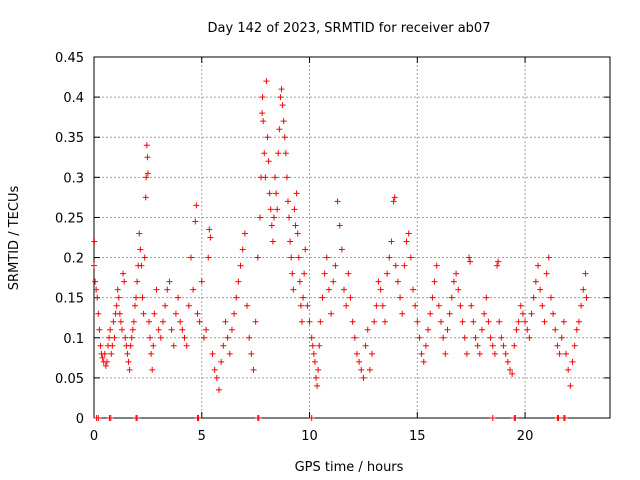  What do you see at coordinates (73, 259) in the screenshot?
I see `y-tick-label: 0.2` at bounding box center [73, 259].